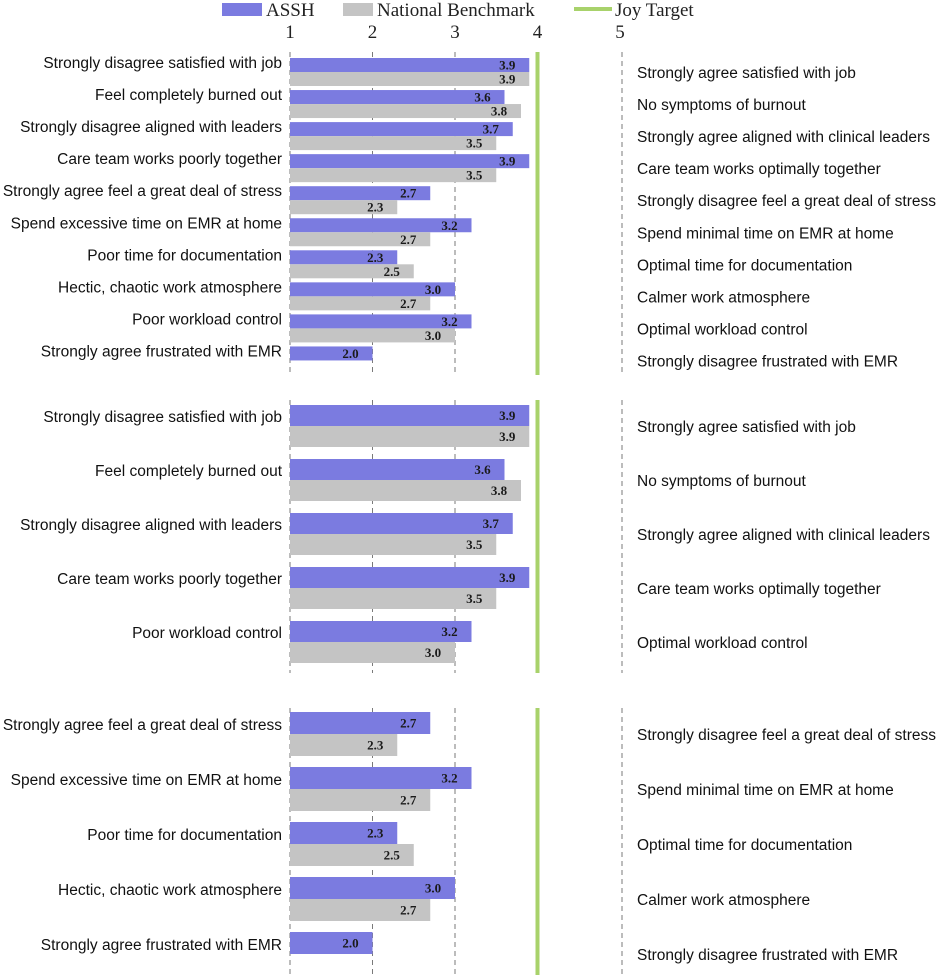 This screenshot has height=980, width=938. I want to click on category-label: Spend excessive time on EMR at home, so click(146, 780).